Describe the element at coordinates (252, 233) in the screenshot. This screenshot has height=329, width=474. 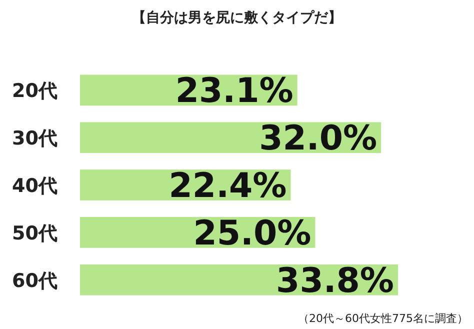
I see `data-label: 25.0%` at that location.